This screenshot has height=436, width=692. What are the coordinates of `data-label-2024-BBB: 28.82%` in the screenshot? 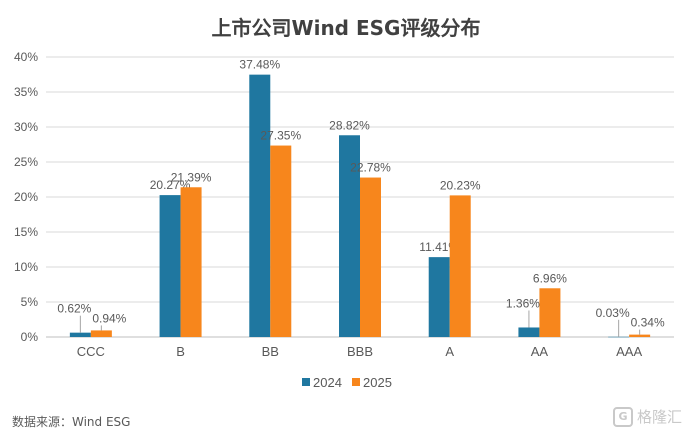 It's located at (349, 125).